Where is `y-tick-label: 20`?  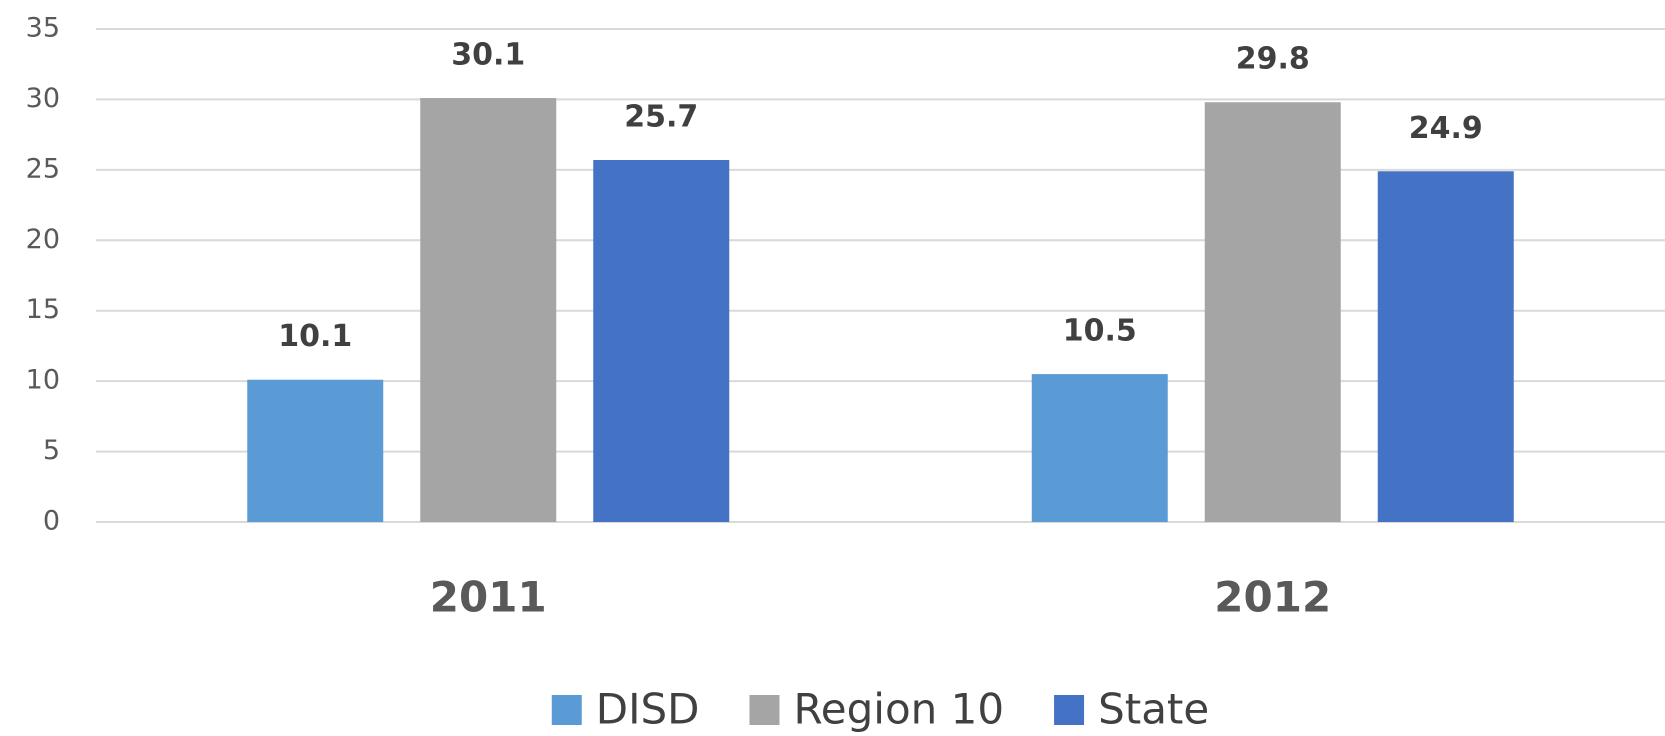 y-tick-label: 20 is located at coordinates (43, 239).